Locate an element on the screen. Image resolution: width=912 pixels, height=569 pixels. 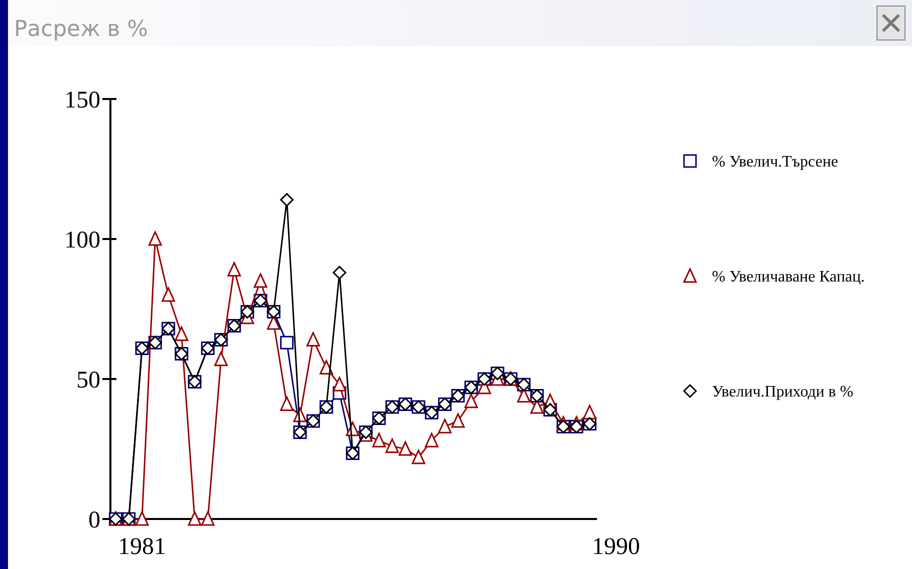
x-tick-label: 1981 is located at coordinates (142, 547).